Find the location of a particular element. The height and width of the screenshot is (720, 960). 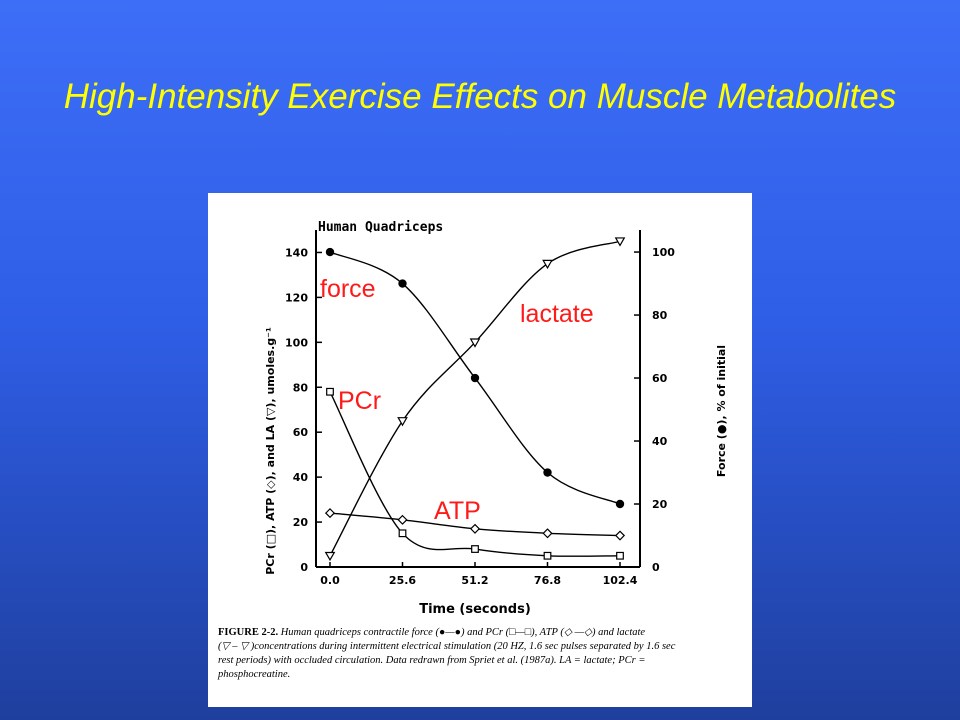

x-tick-label: 102.4 is located at coordinates (620, 580).